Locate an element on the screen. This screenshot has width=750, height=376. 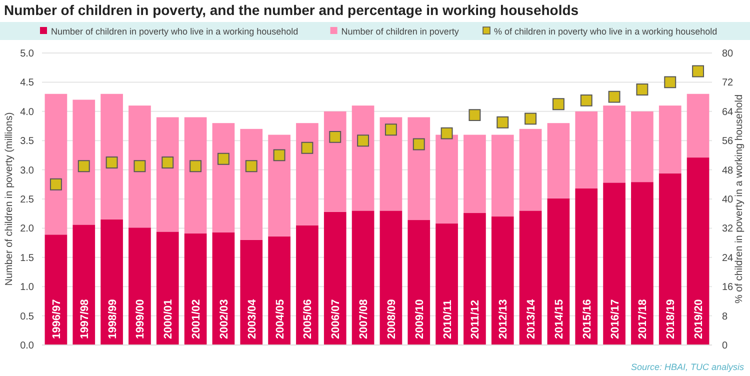
y2-tick-label: 56 is located at coordinates (728, 142).